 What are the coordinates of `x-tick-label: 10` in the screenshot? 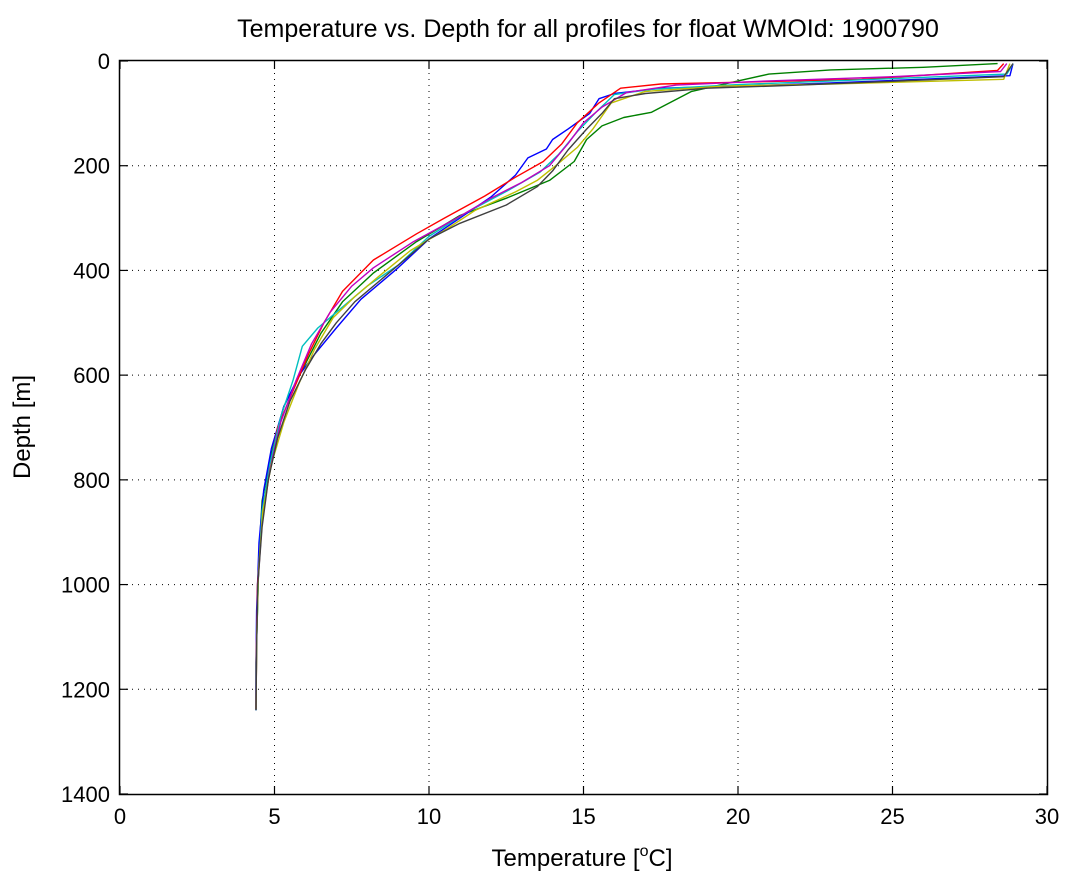 It's located at (429, 816).